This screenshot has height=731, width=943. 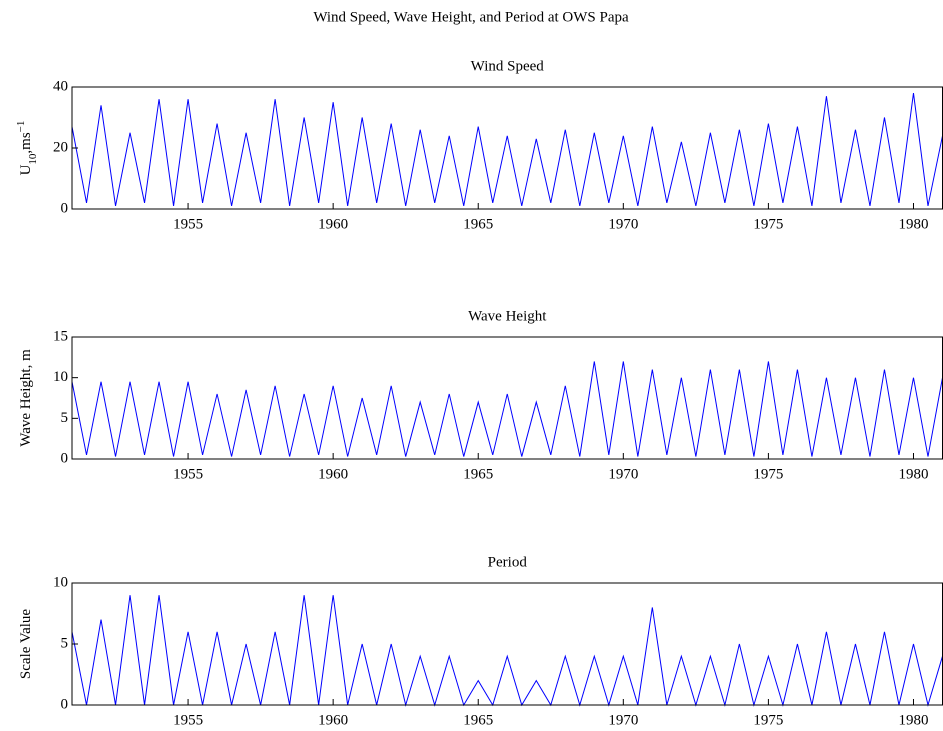 I want to click on y-axis-label-part: U, so click(x=26, y=169).